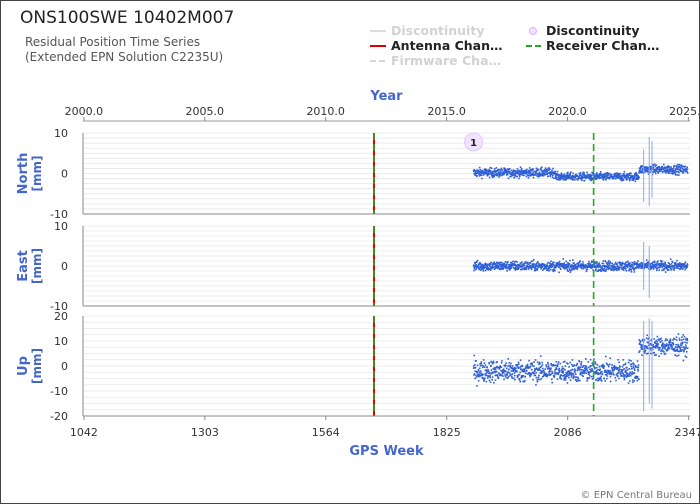 The width and height of the screenshot is (700, 504). I want to click on bottom-axis-tick-label: 1303, so click(205, 432).